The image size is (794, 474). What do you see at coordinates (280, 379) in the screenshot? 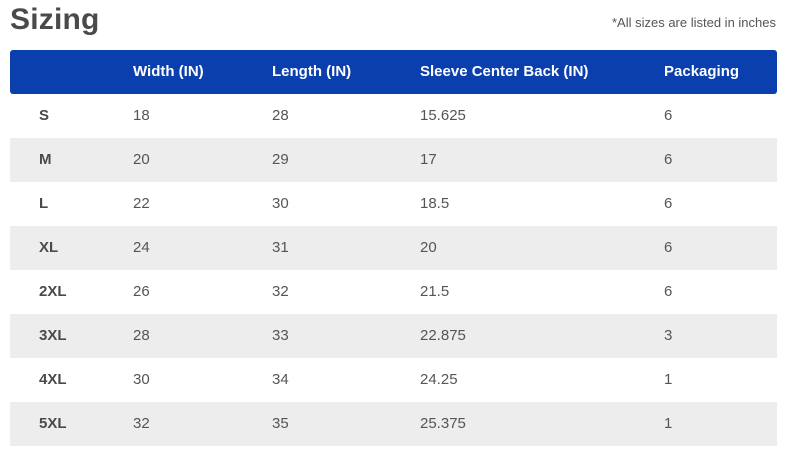
I see `length-cell: 34` at bounding box center [280, 379].